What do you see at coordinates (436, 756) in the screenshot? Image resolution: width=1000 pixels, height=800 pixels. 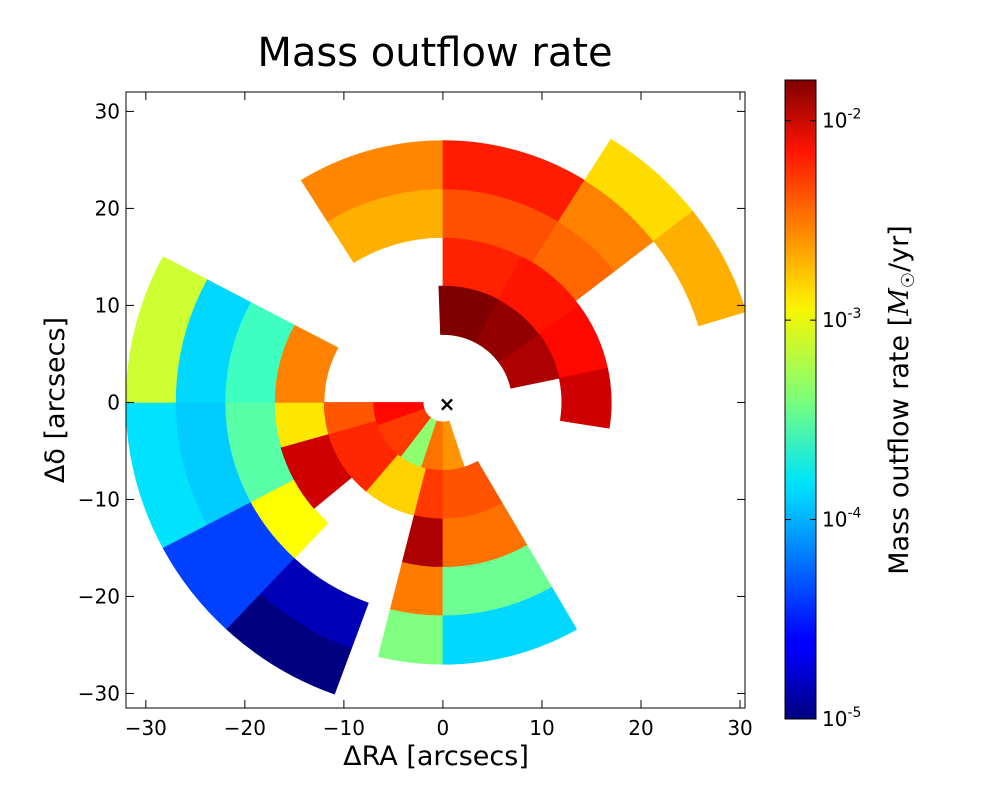 I see `x-axis-label: ΔRA [arcsecs]` at bounding box center [436, 756].